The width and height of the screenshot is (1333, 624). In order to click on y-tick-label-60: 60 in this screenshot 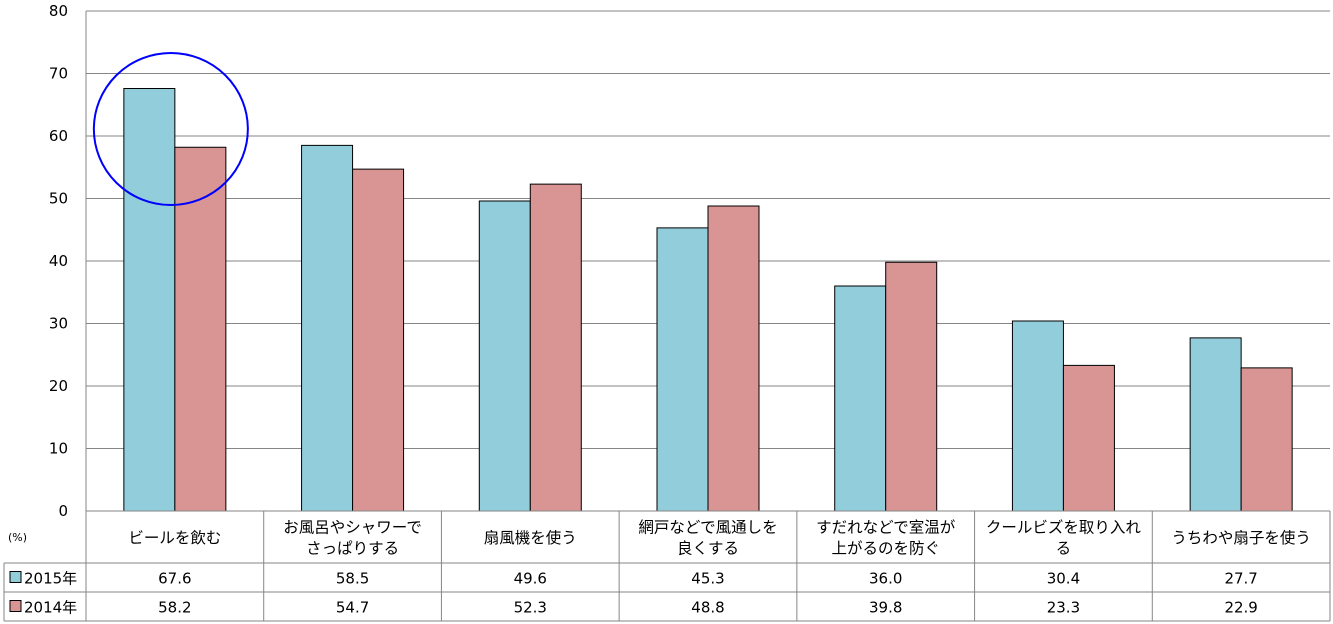, I will do `click(58, 136)`.